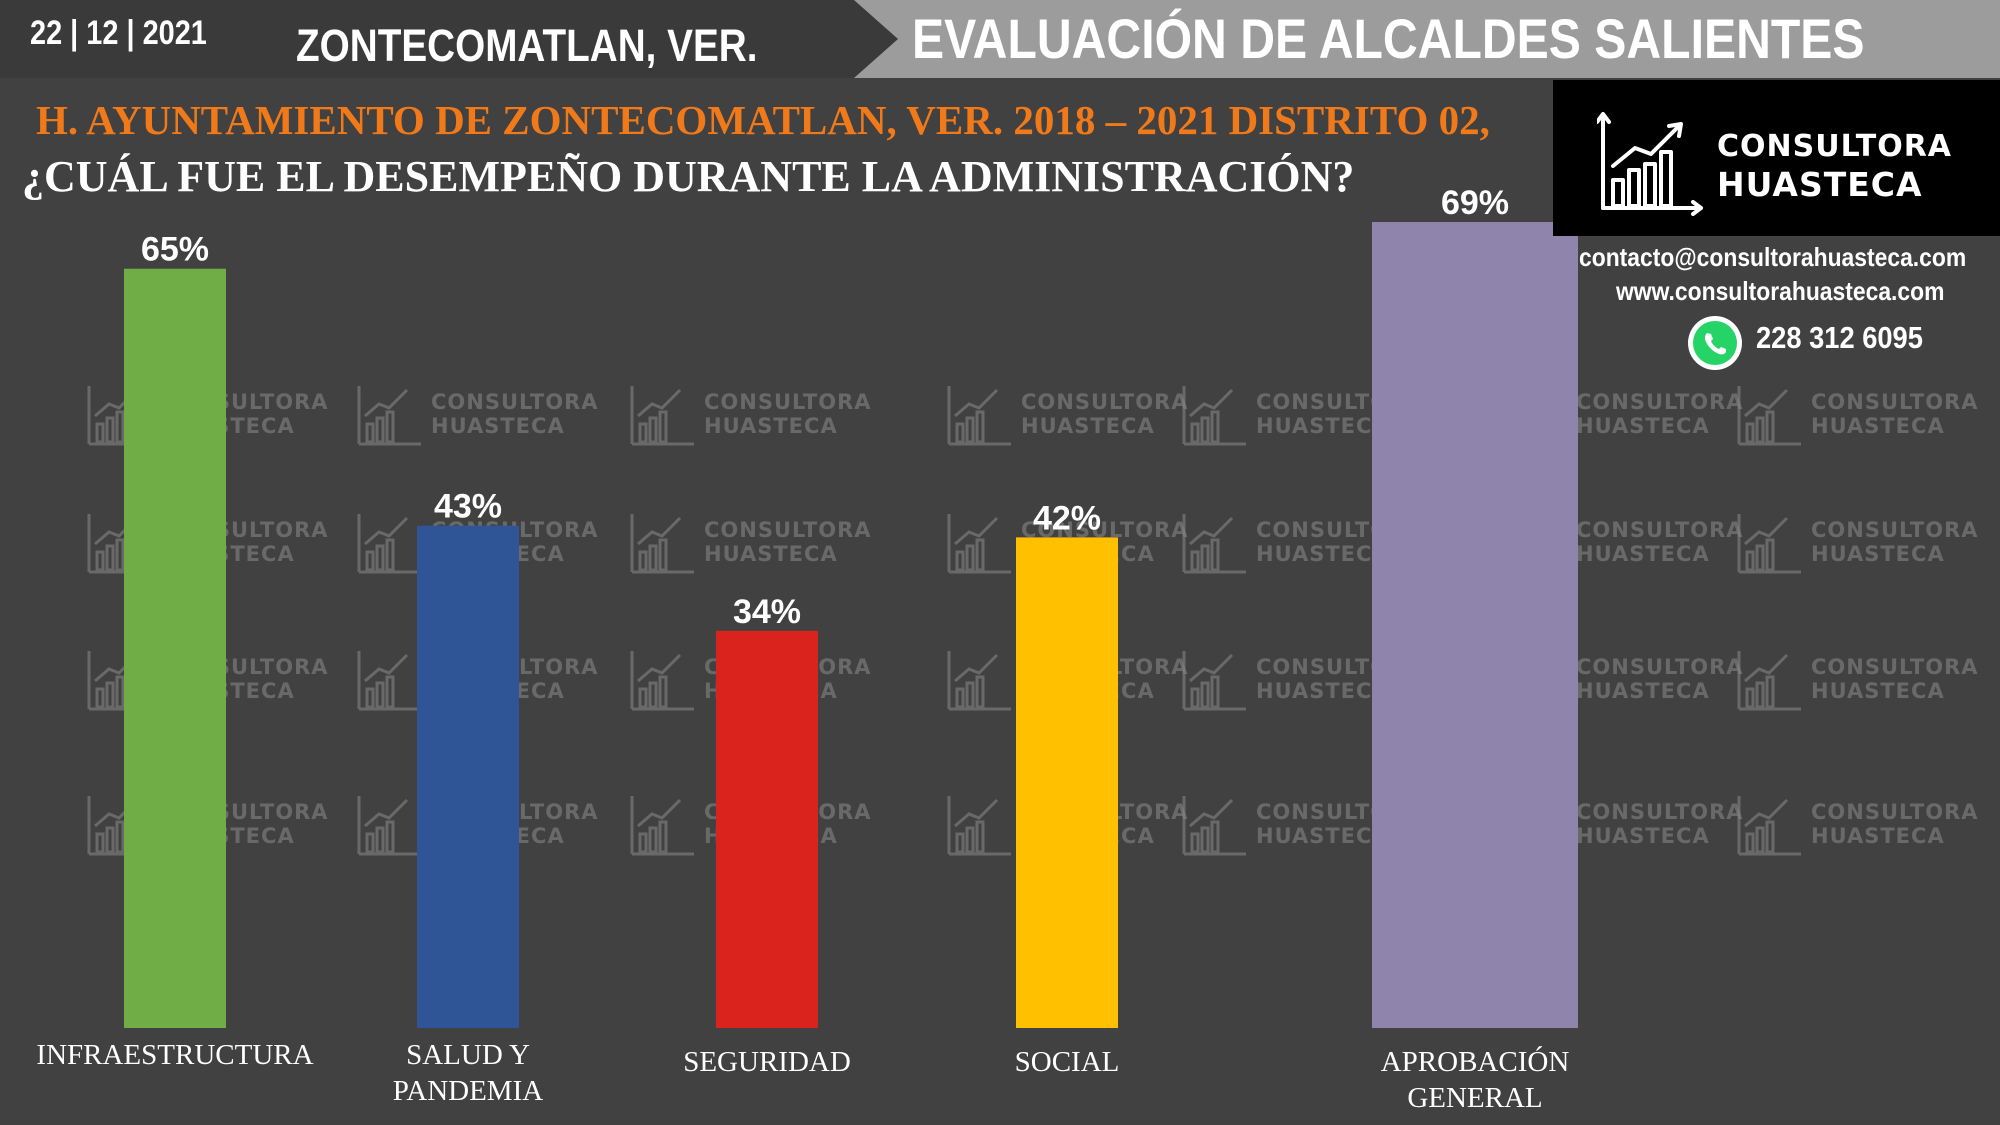 This screenshot has width=2000, height=1125. What do you see at coordinates (1835, 146) in the screenshot?
I see `brand-line-1: CONSULTORA` at bounding box center [1835, 146].